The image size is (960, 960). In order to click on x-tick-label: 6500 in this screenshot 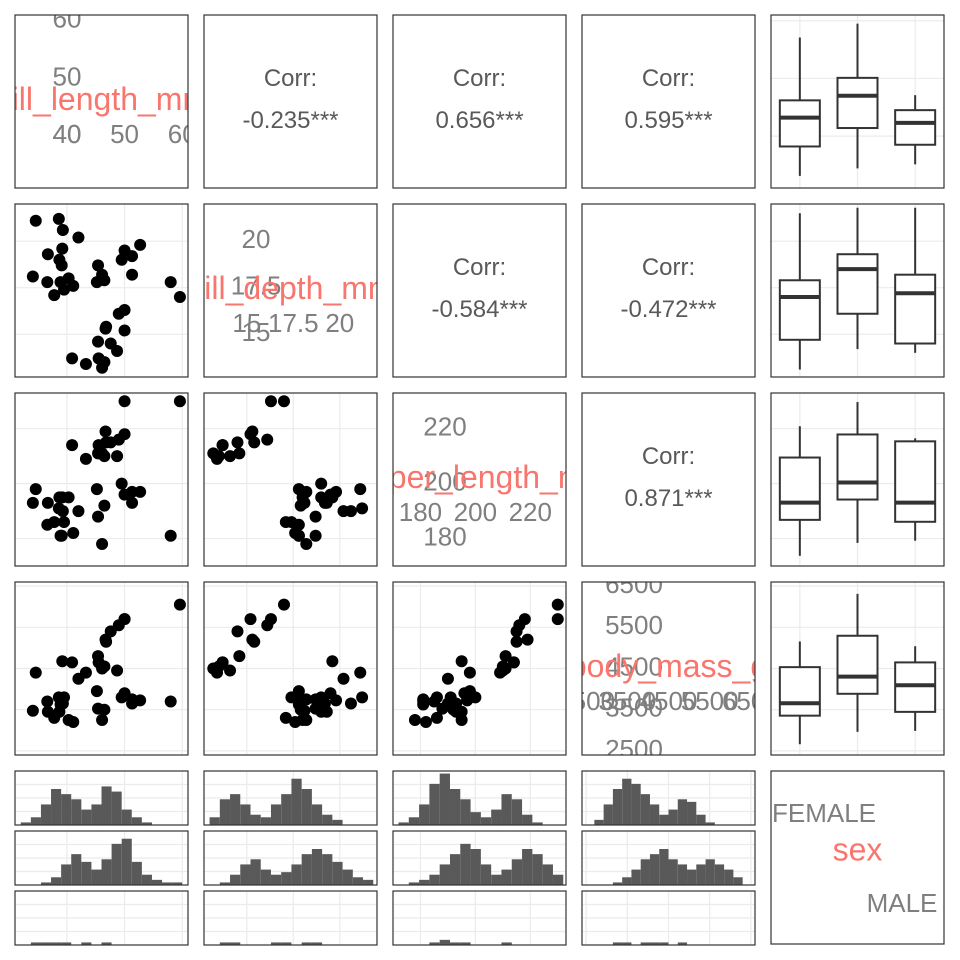, I will do `click(751, 701)`.